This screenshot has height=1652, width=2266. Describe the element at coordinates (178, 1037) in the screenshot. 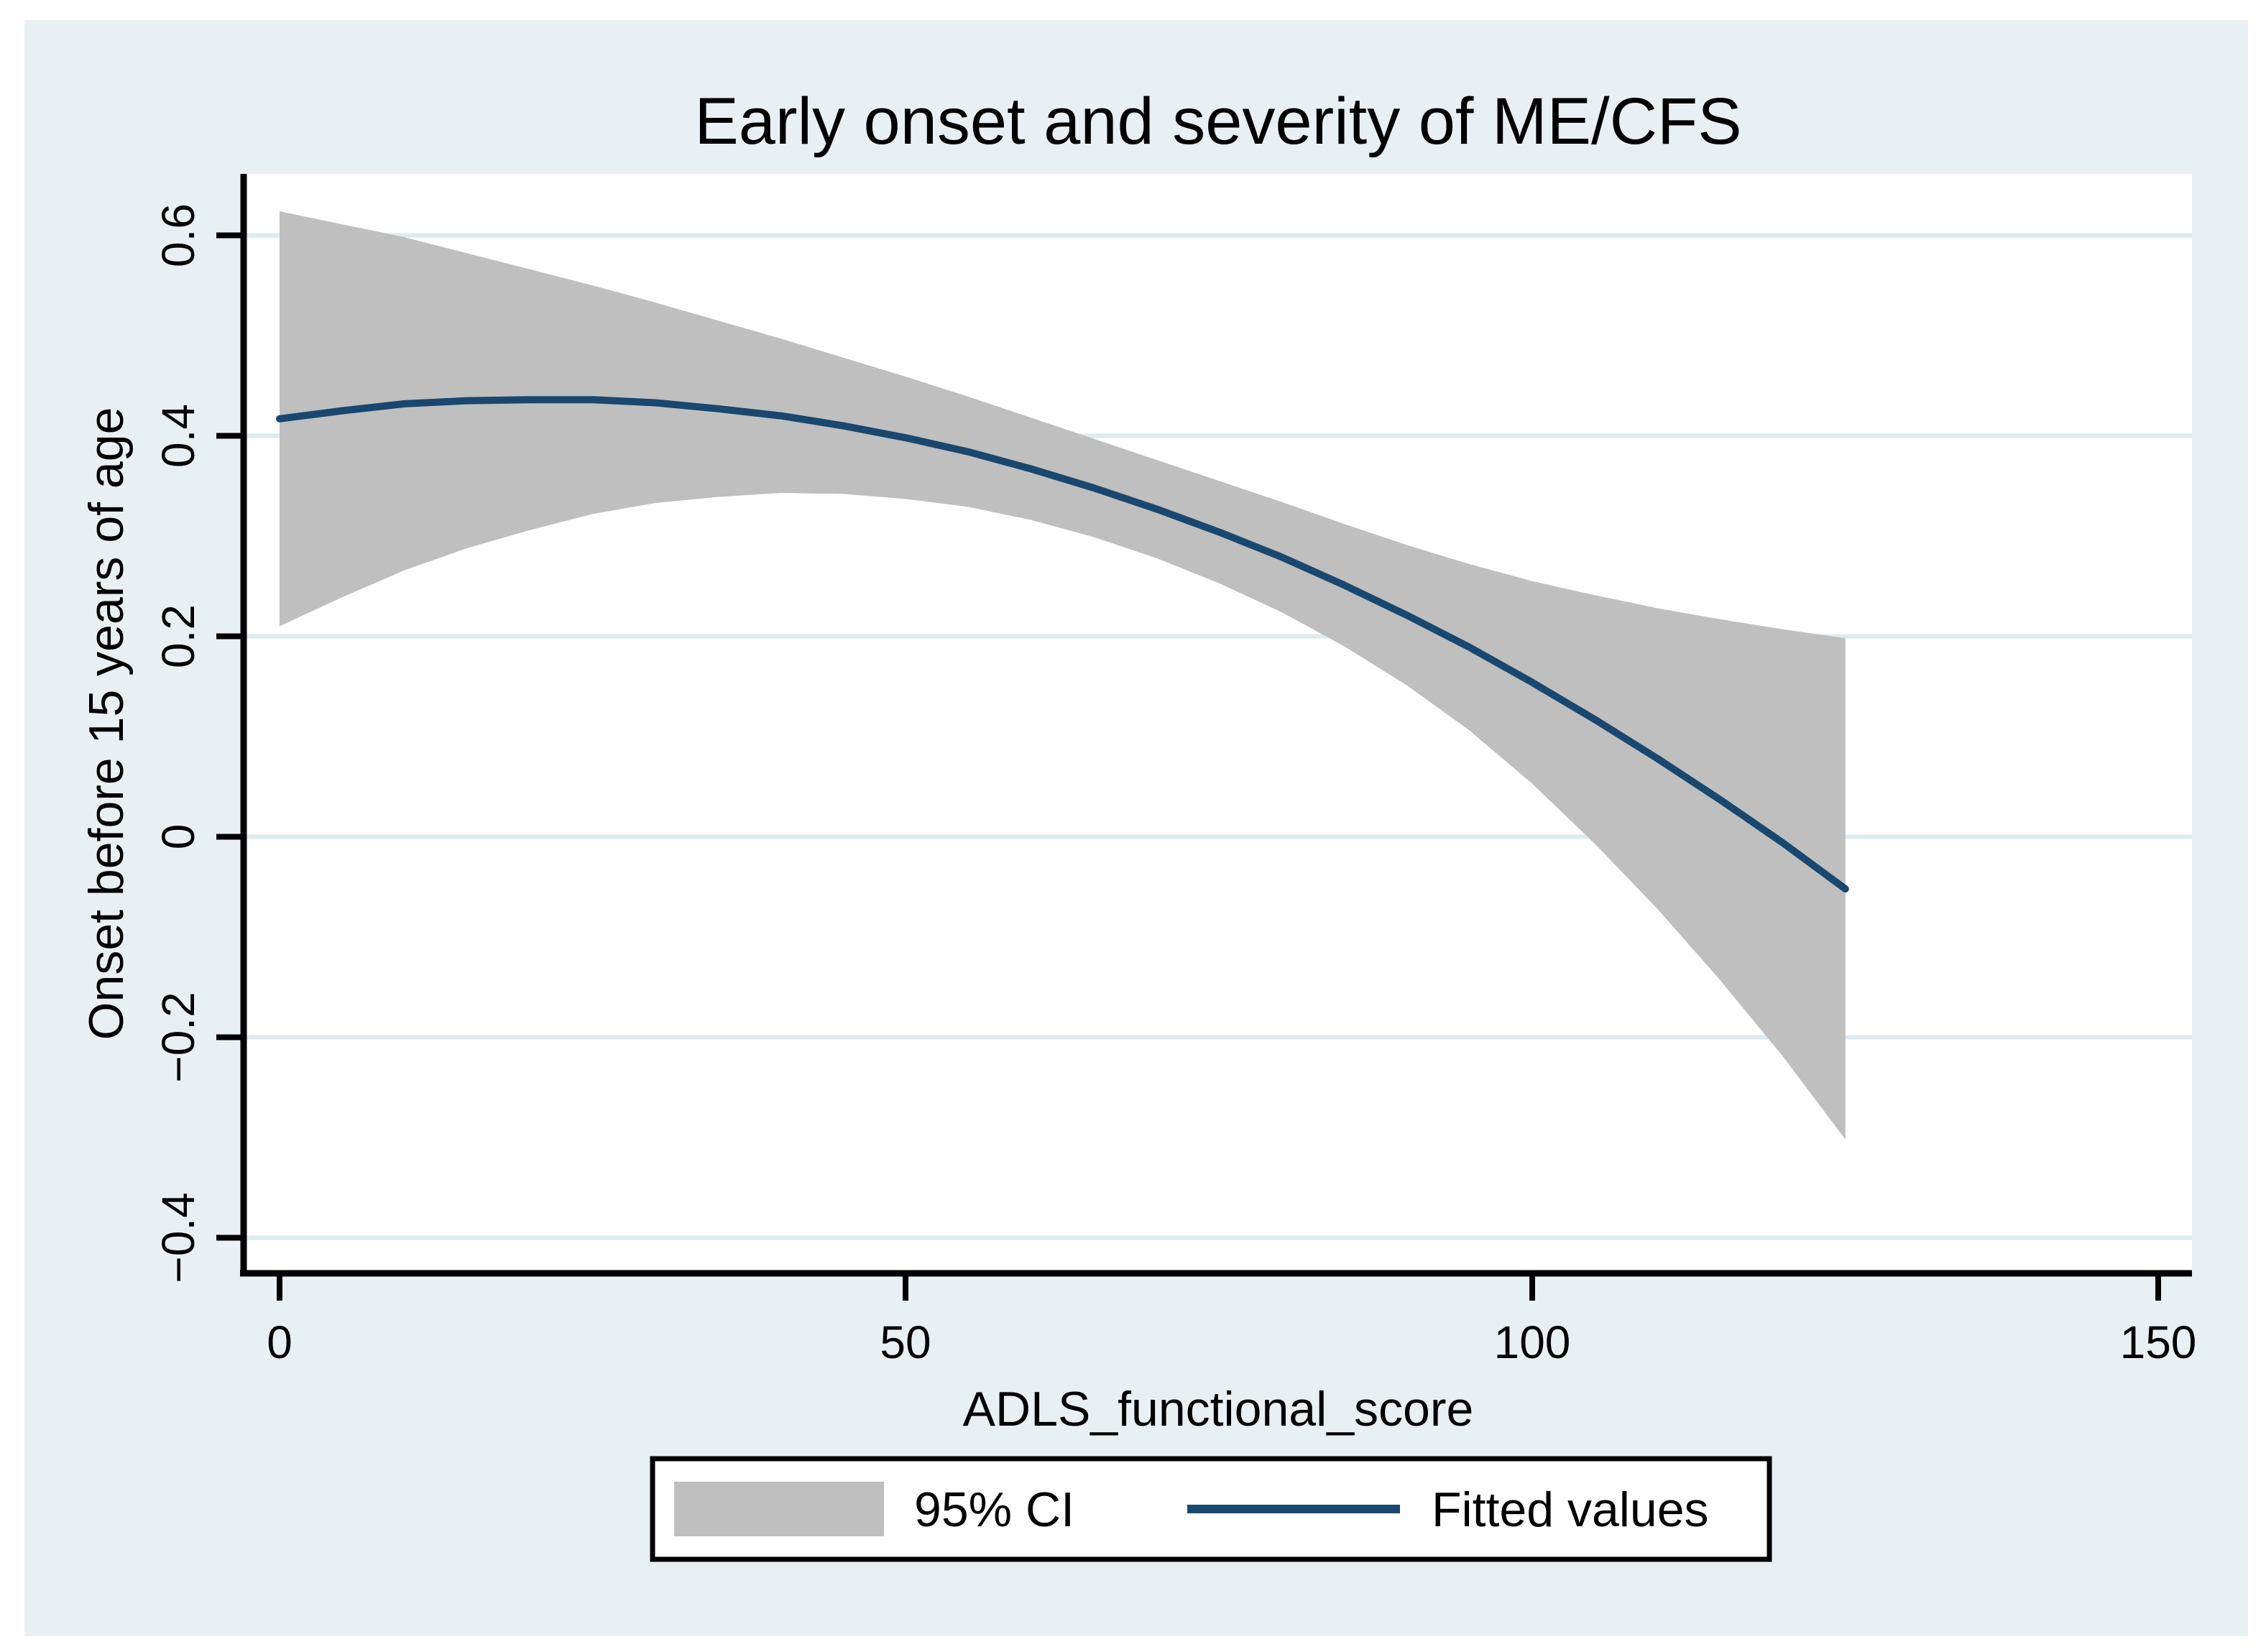

I see `y-tick-label-neg0.2: −0.2` at that location.